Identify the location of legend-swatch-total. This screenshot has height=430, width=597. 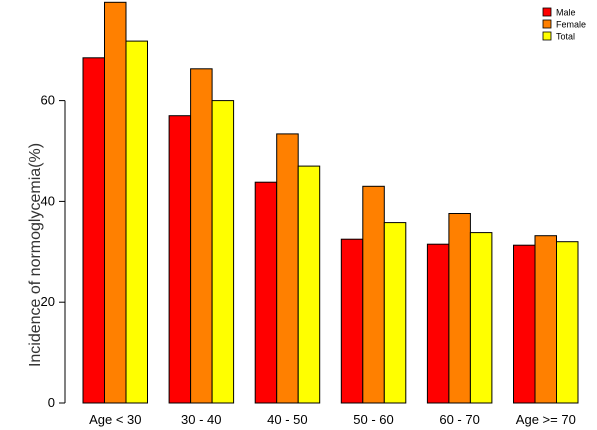
(547, 36).